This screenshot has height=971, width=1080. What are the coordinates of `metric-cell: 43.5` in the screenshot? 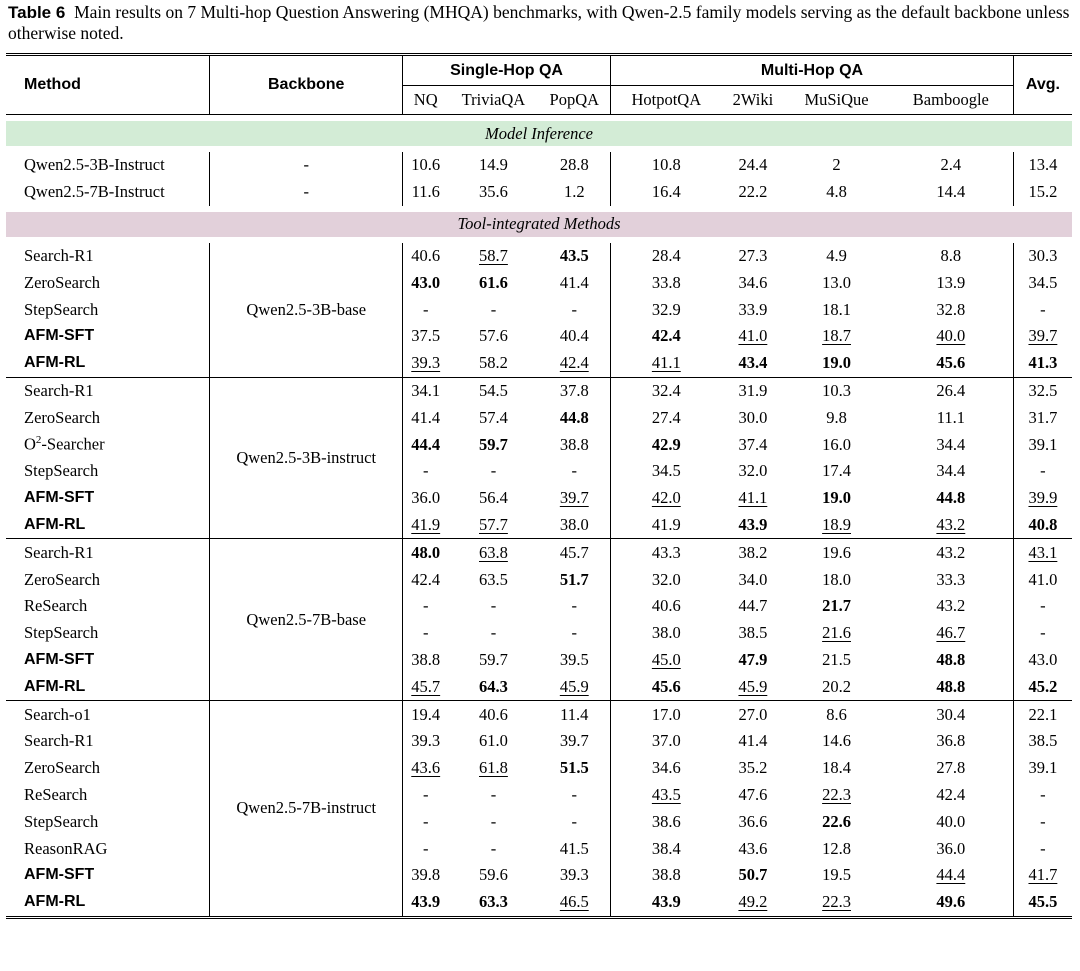 It's located at (574, 256).